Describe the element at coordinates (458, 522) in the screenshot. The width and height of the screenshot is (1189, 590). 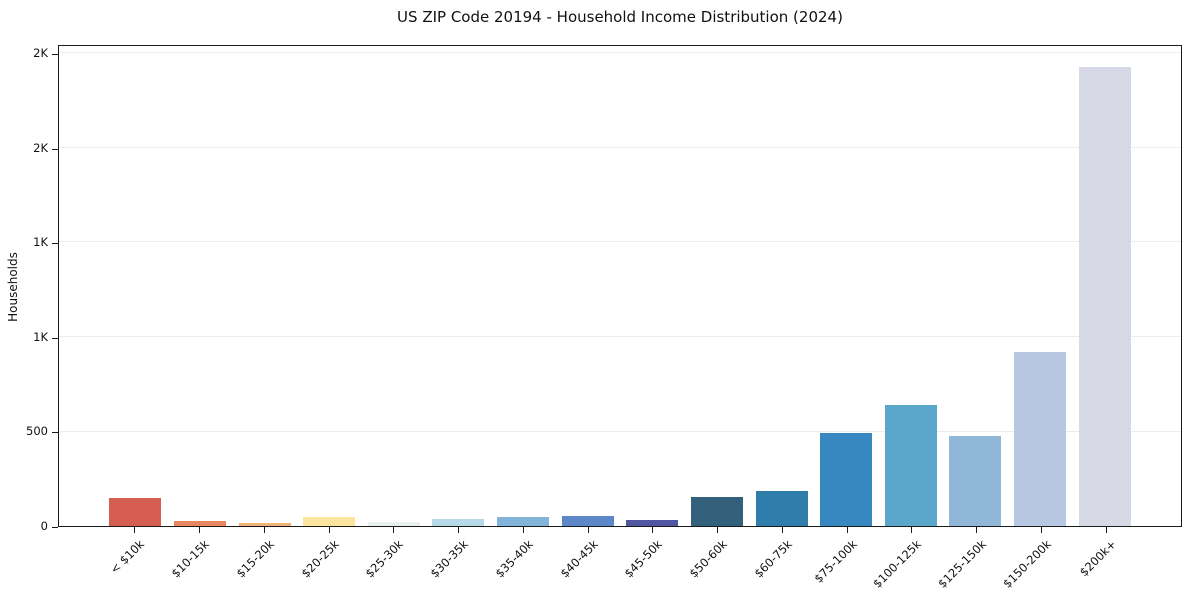
I see `bar-$30-35k` at that location.